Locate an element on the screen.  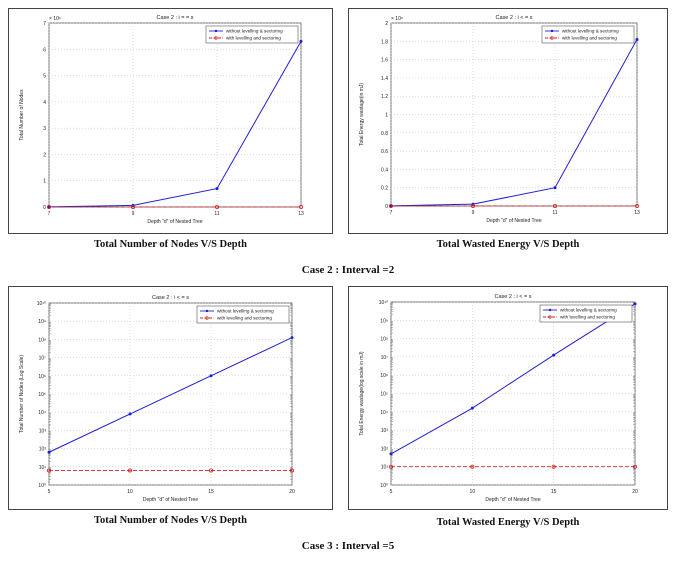
y-tick-label: 10¹⁰ is located at coordinates (383, 303).